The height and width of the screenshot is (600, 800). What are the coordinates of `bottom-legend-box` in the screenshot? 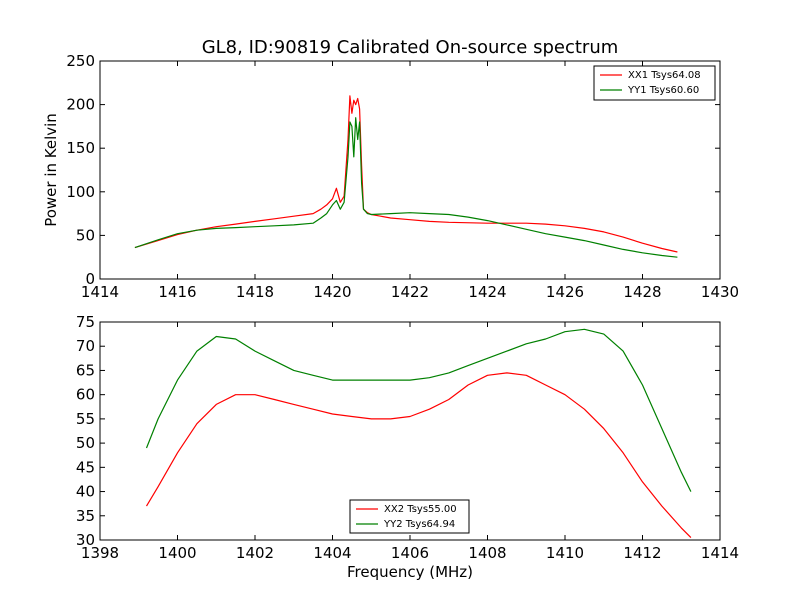 It's located at (409, 516).